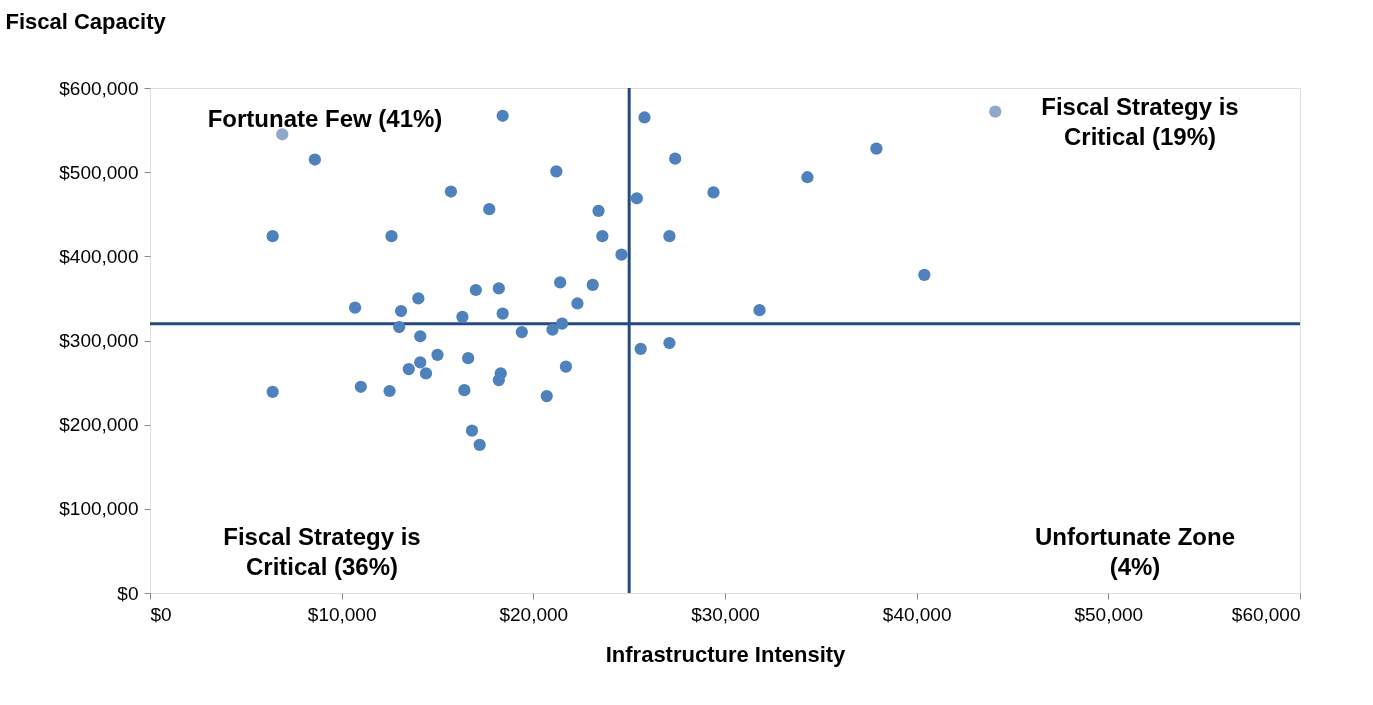 This screenshot has height=705, width=1373. What do you see at coordinates (99, 172) in the screenshot?
I see `y-tick-label: $500,000` at bounding box center [99, 172].